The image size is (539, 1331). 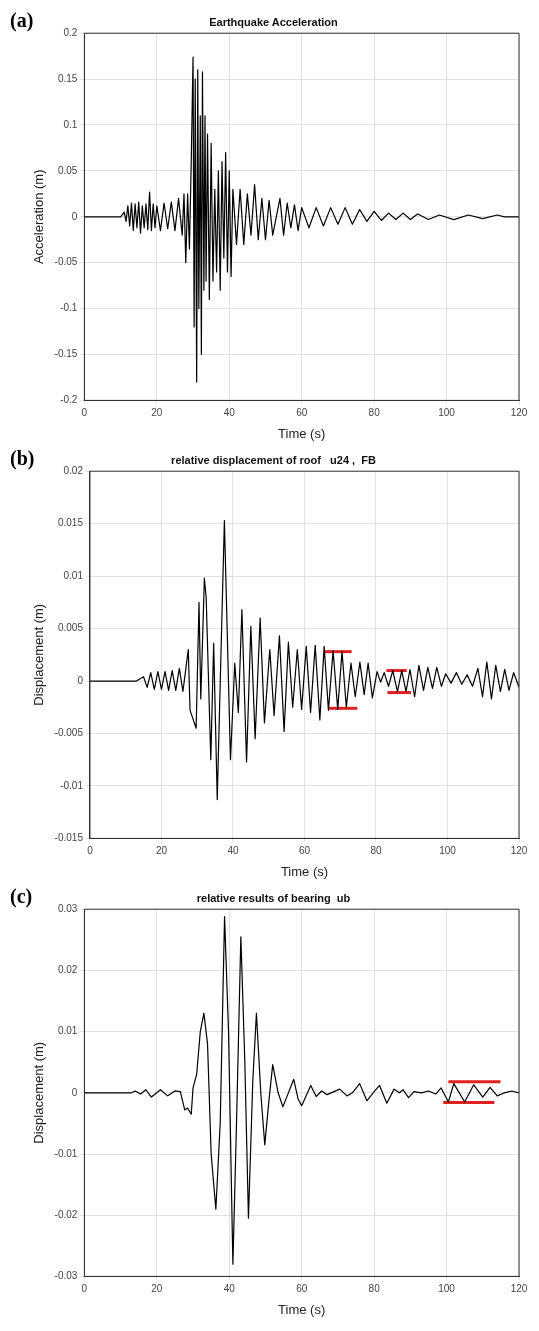 What do you see at coordinates (273, 459) in the screenshot?
I see `chart-title: relative displacement of roof u24 , FB` at bounding box center [273, 459].